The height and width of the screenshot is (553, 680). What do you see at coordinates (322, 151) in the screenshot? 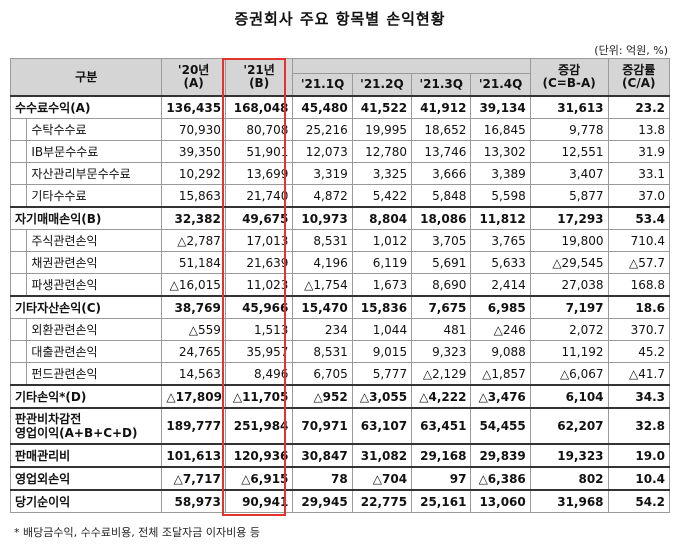
I see `value-cell: 12,073` at bounding box center [322, 151].